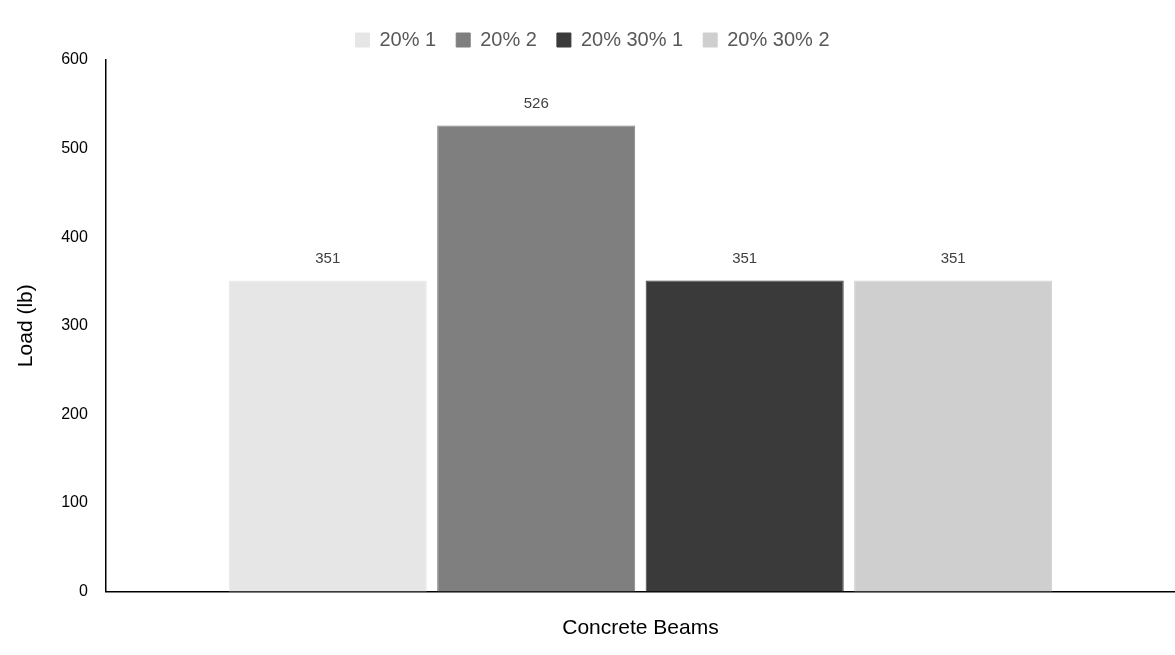 The height and width of the screenshot is (655, 1175). I want to click on y-tick-label: 400, so click(74, 236).